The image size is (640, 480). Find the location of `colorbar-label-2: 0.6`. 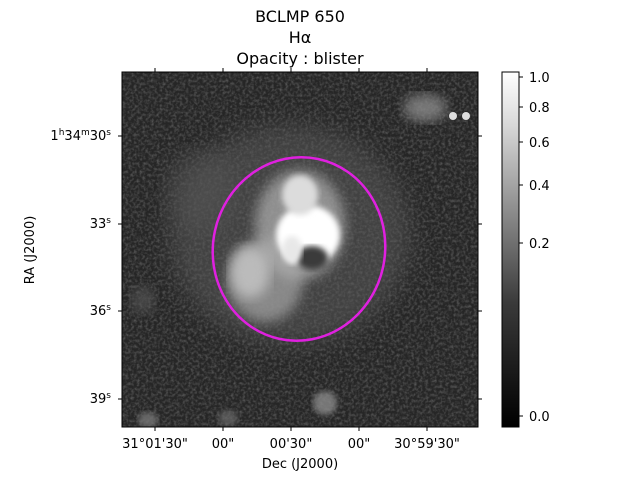

colorbar-label-2: 0.6 is located at coordinates (539, 143).